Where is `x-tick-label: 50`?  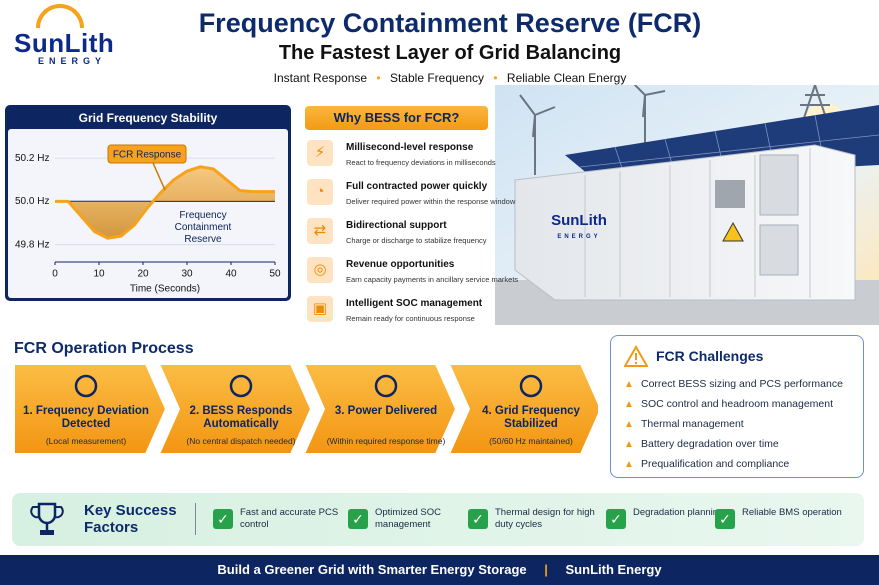 x-tick-label: 50 is located at coordinates (275, 274).